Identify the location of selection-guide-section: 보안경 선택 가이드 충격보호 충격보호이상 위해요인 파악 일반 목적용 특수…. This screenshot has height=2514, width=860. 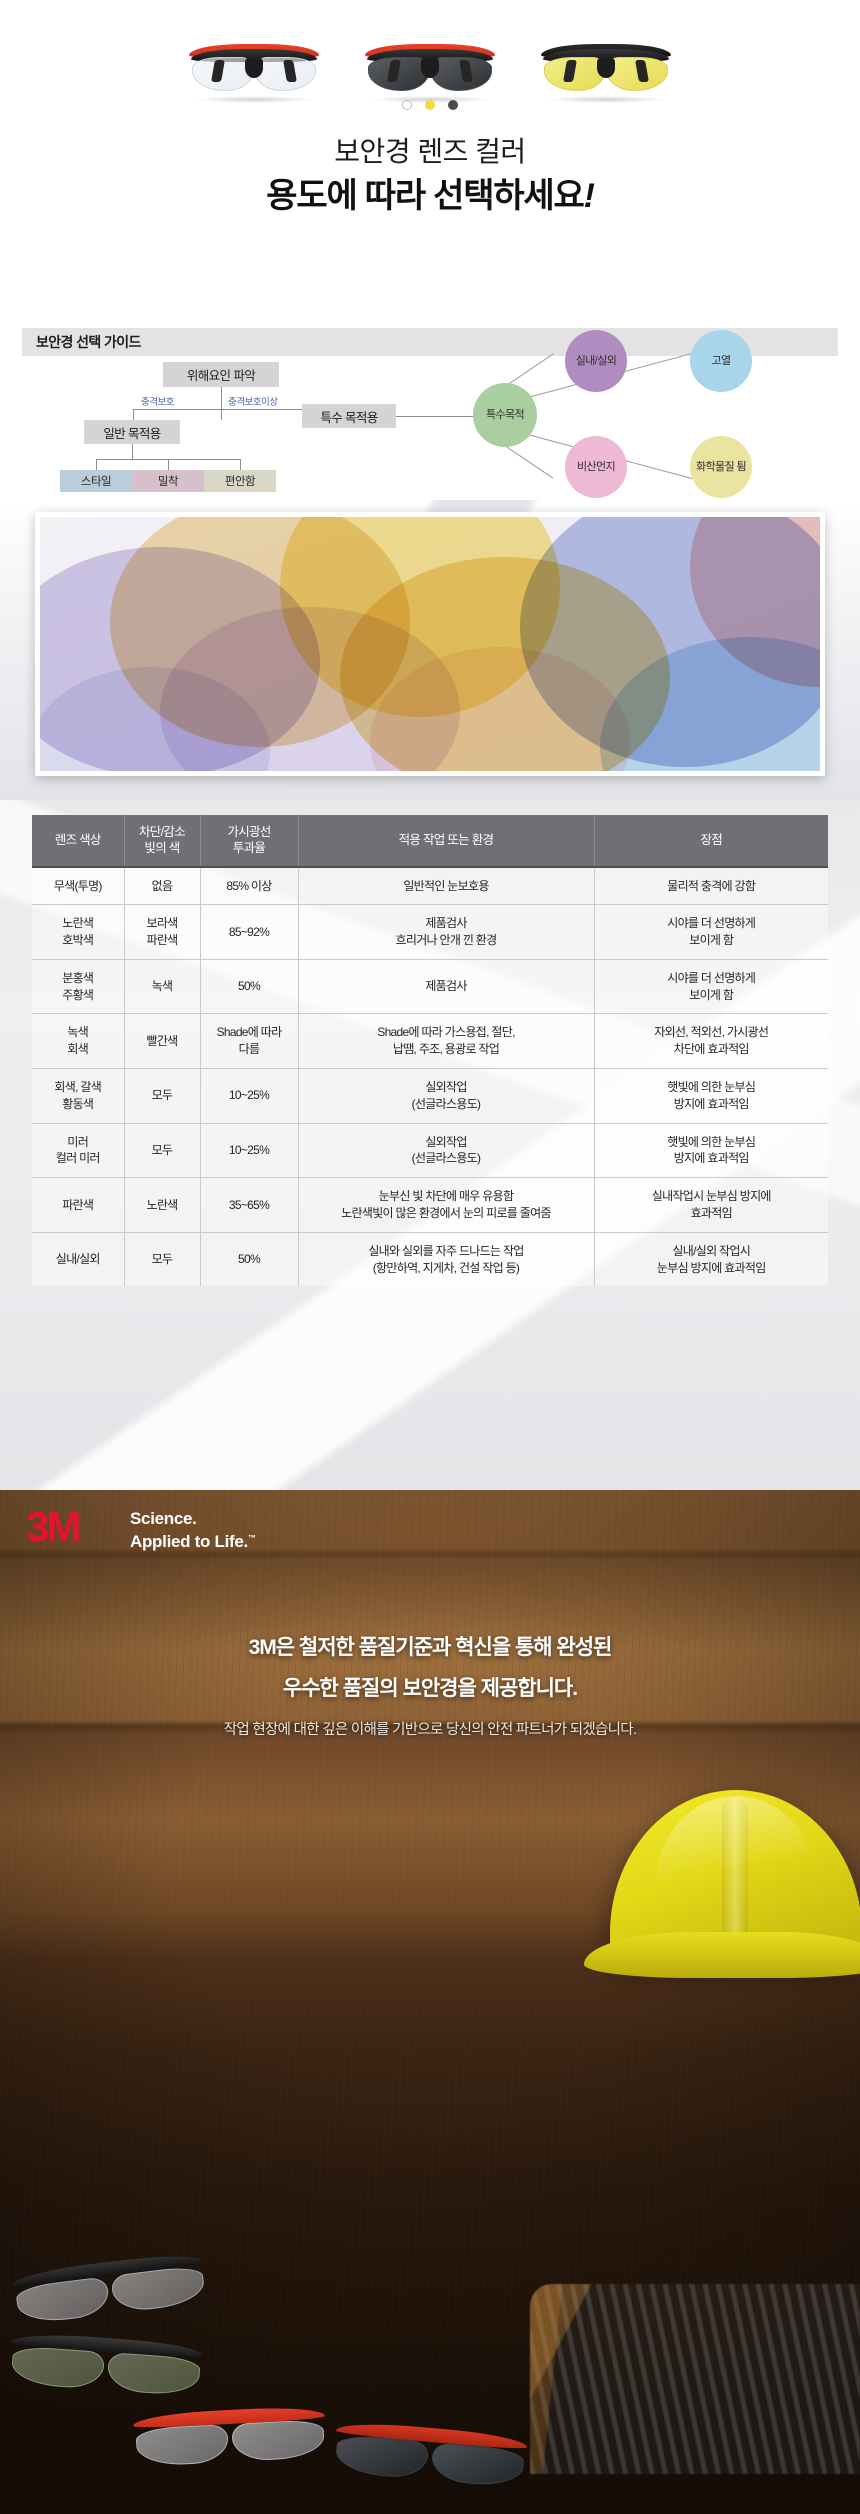
(430, 400).